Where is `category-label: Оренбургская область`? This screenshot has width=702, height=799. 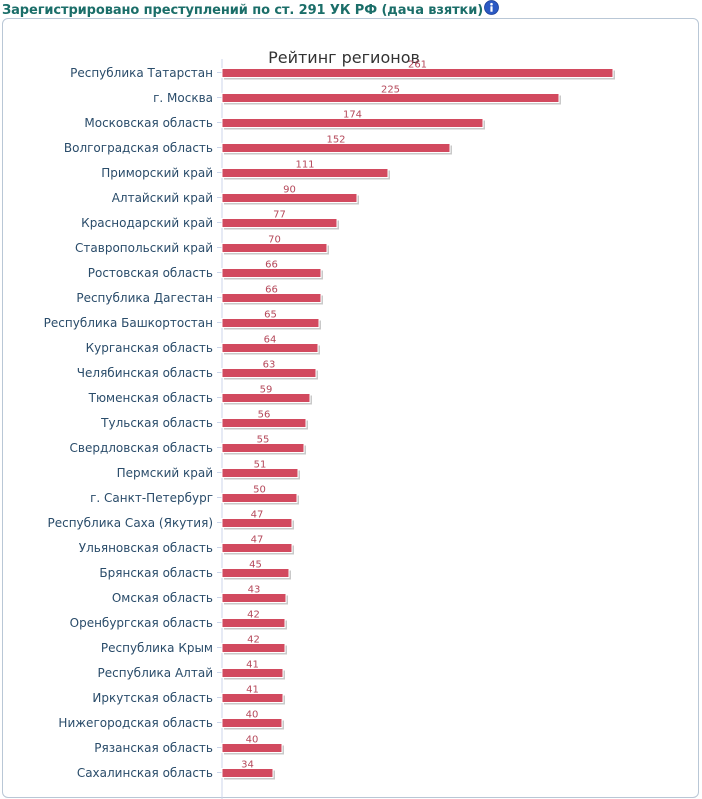 category-label: Оренбургская область is located at coordinates (141, 623).